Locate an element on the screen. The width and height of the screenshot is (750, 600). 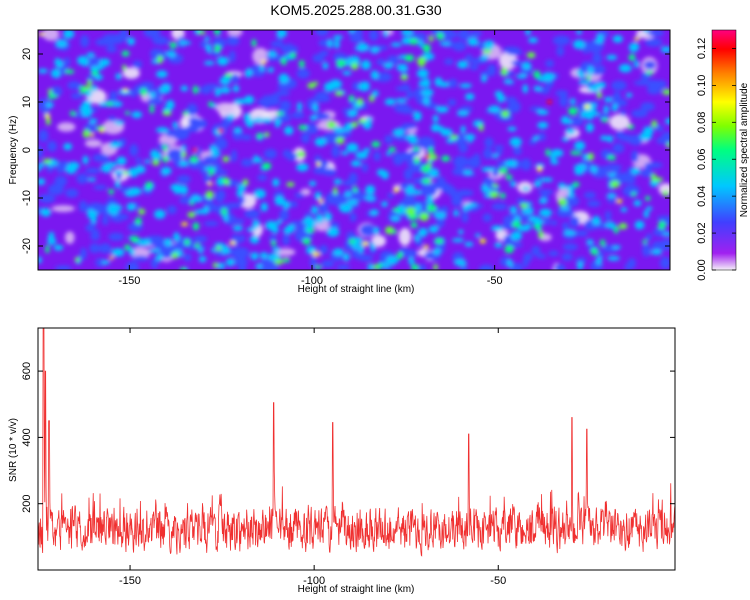
y-tick-label: 600 is located at coordinates (27, 371).